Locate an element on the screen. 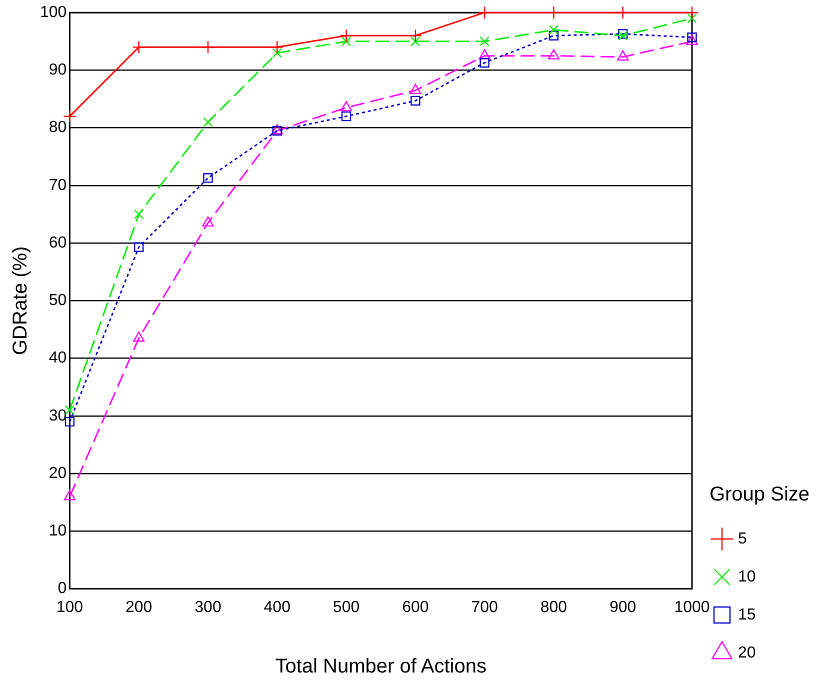 This screenshot has height=693, width=837. x-tick-label: 300 is located at coordinates (208, 607).